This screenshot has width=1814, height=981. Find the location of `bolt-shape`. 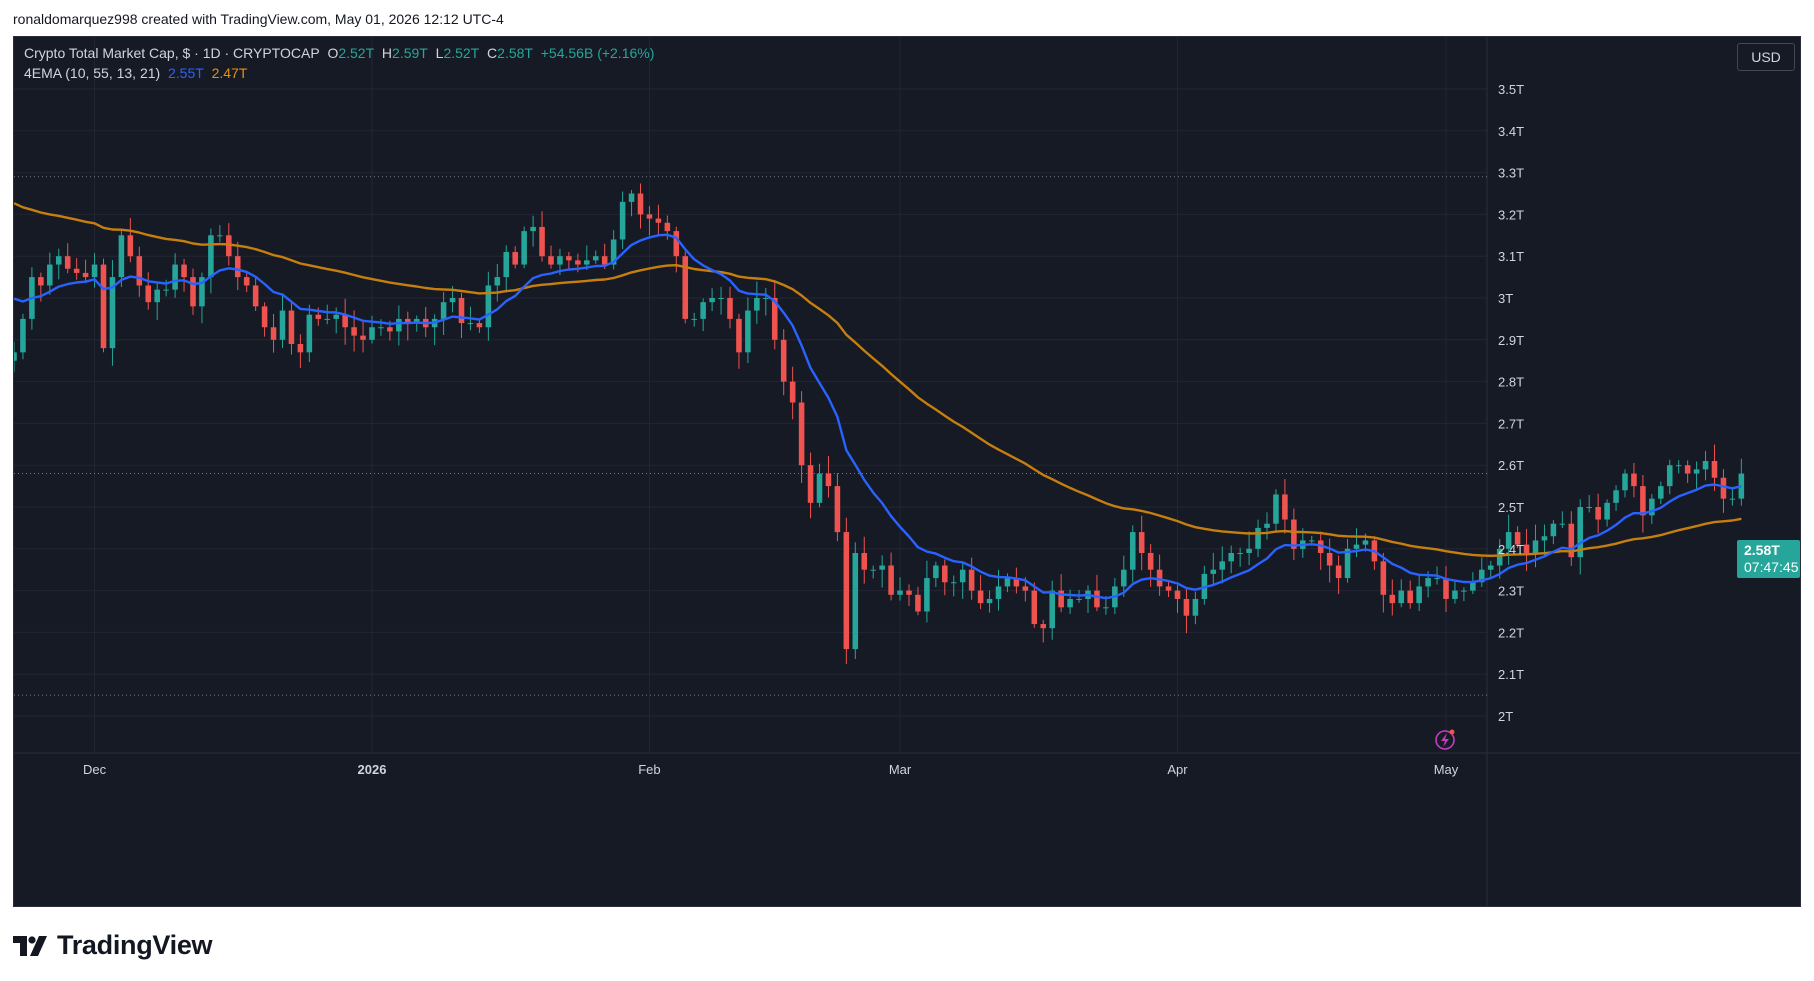

bolt-shape is located at coordinates (1445, 740).